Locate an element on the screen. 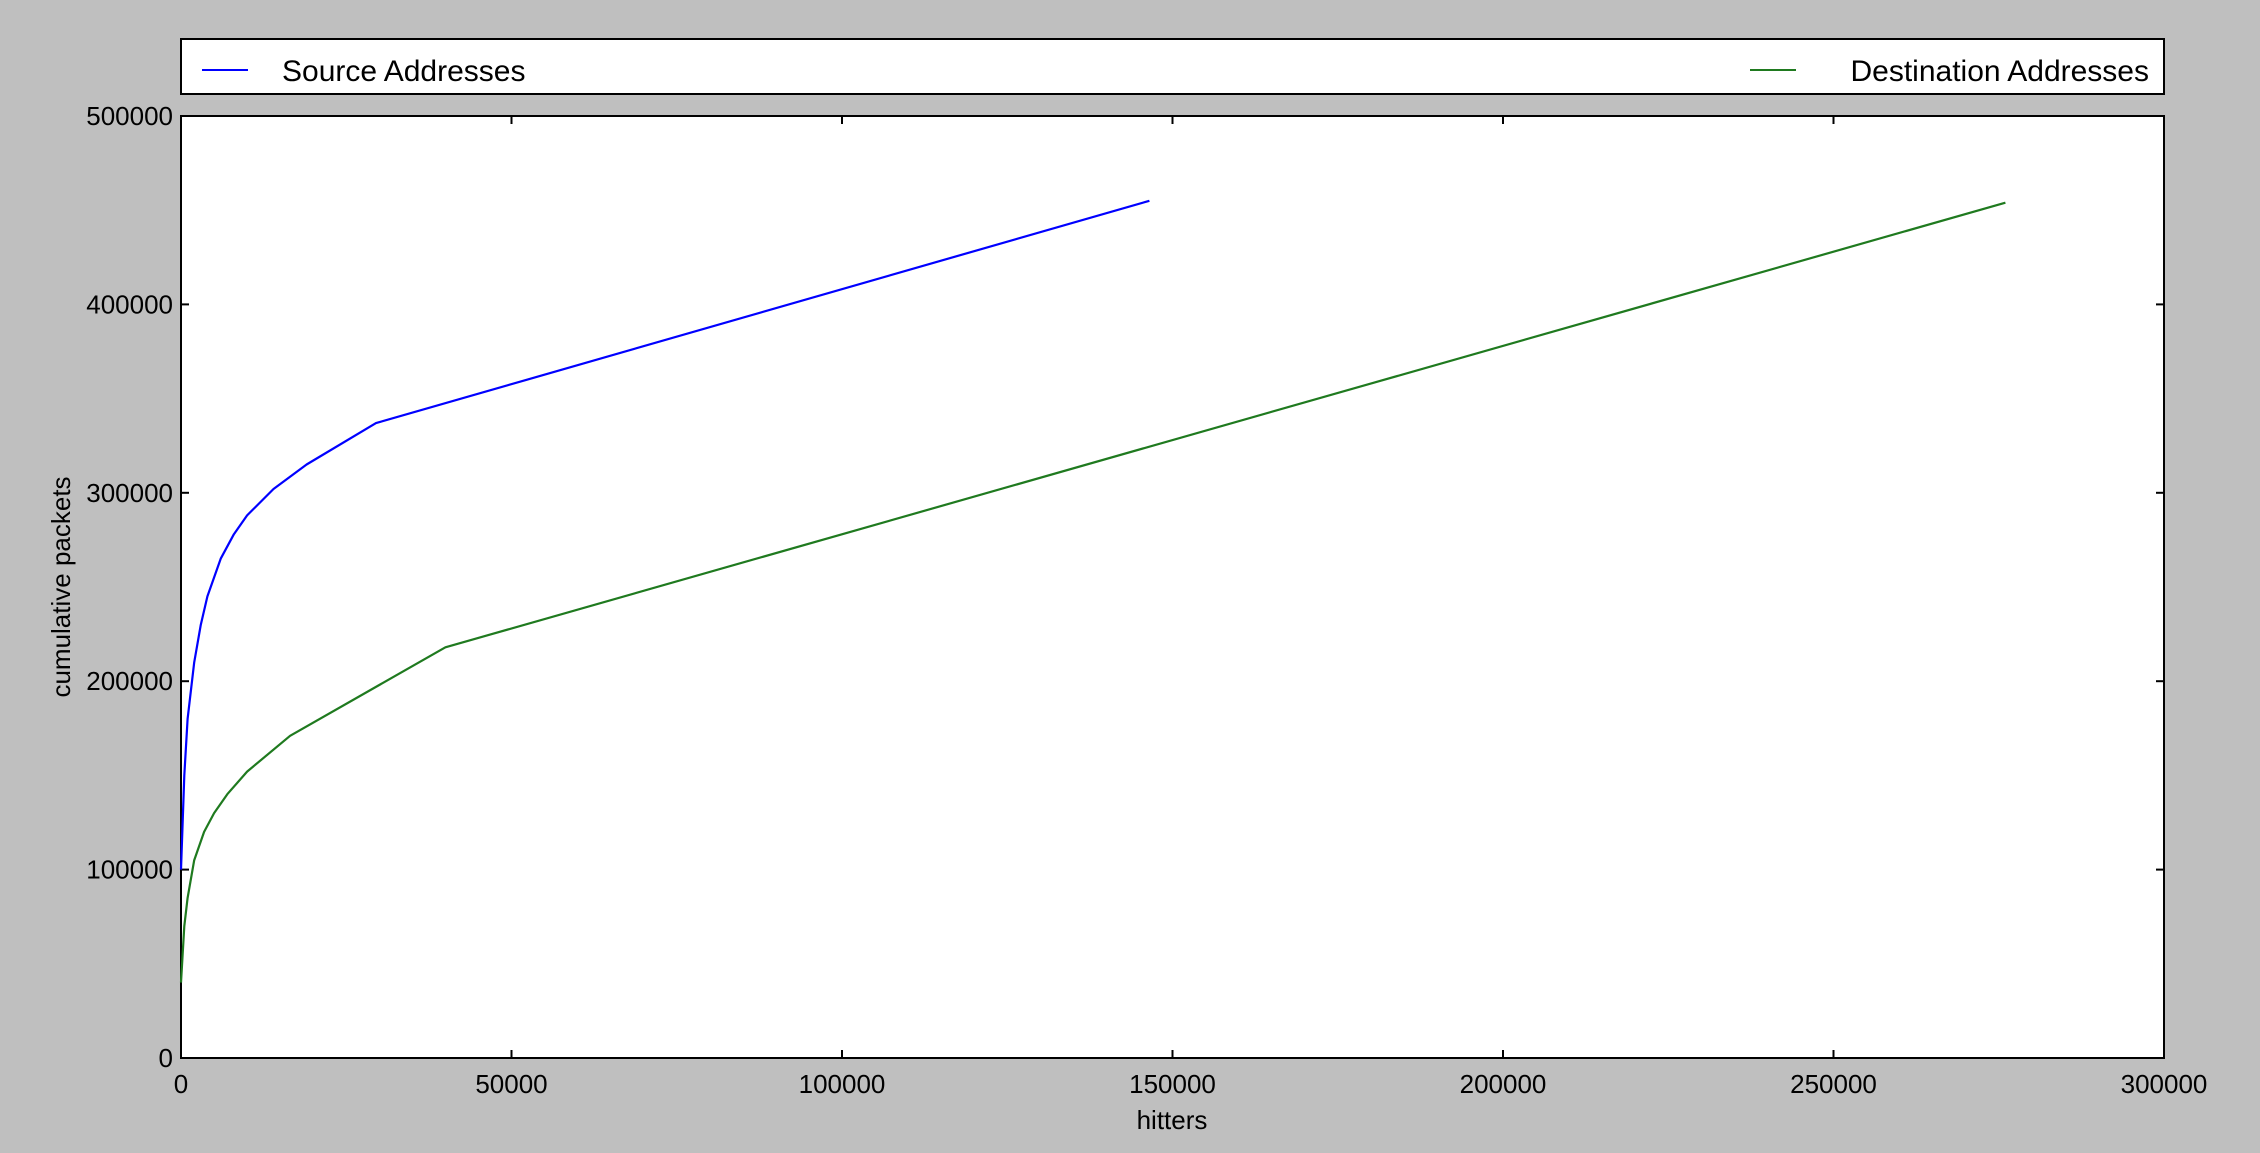 Image resolution: width=2260 pixels, height=1153 pixels. y-tick-label: 100000 is located at coordinates (129, 870).